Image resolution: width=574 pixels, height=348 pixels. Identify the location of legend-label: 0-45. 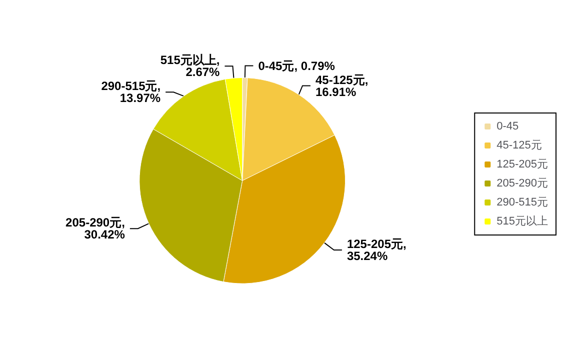
(507, 126).